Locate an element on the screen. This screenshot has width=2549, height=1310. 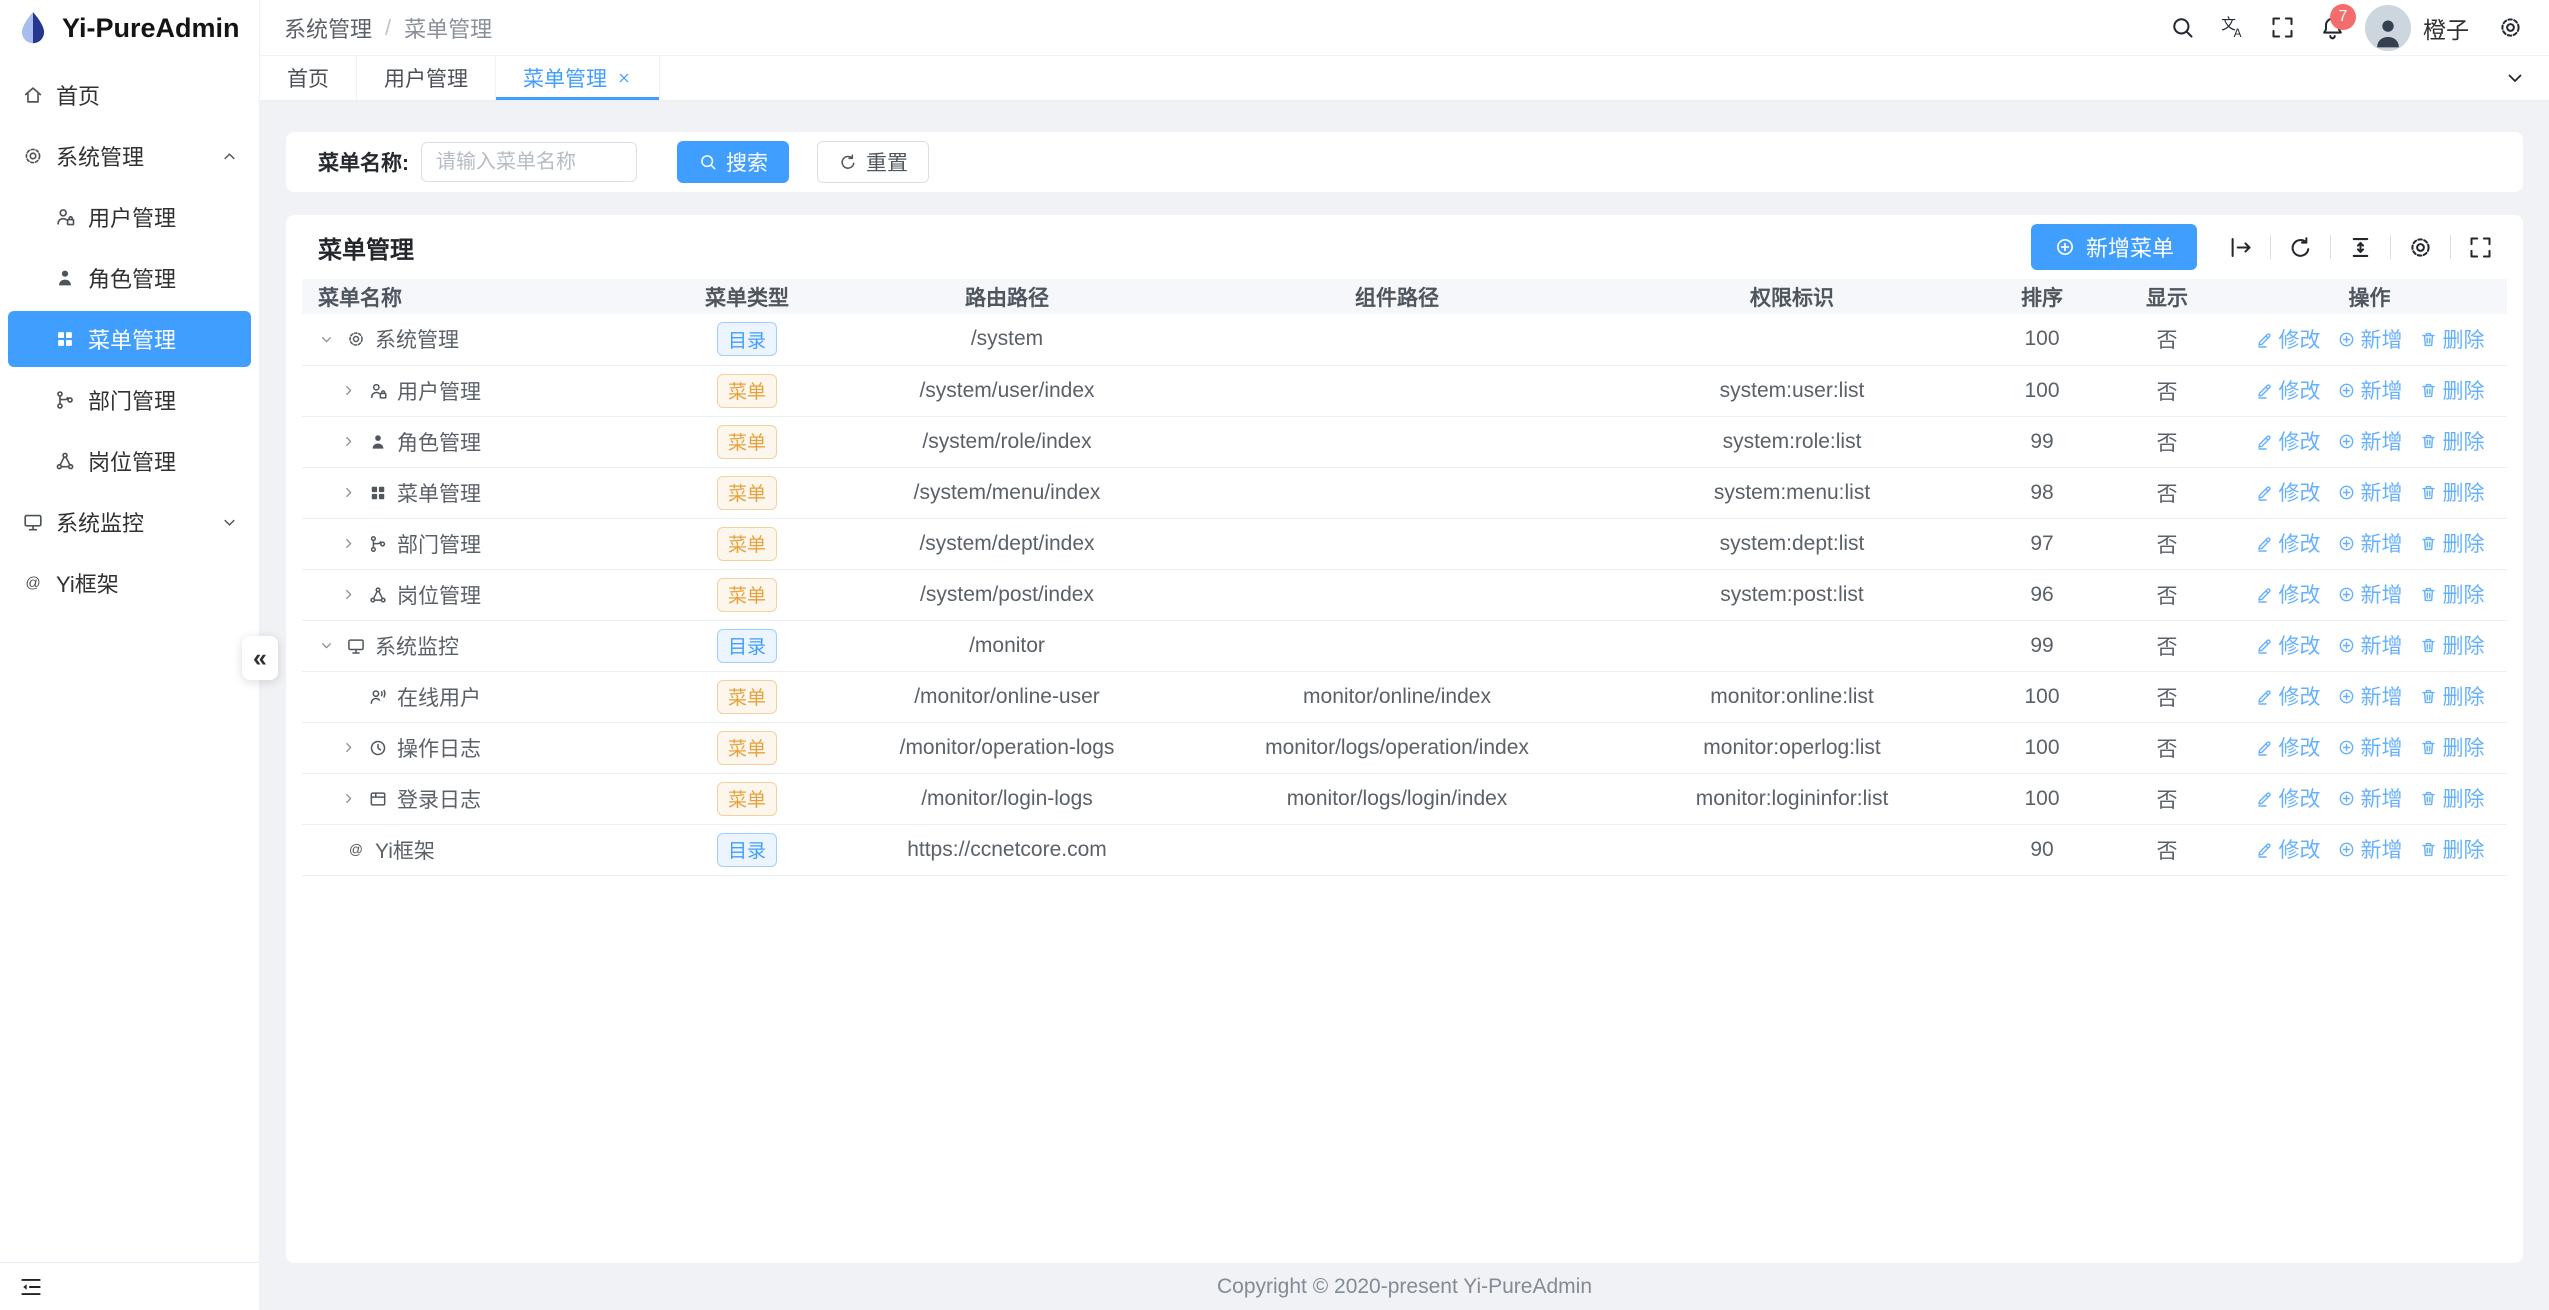
sidebar-item-yi-framework: @ Yi框架 is located at coordinates (129, 583).